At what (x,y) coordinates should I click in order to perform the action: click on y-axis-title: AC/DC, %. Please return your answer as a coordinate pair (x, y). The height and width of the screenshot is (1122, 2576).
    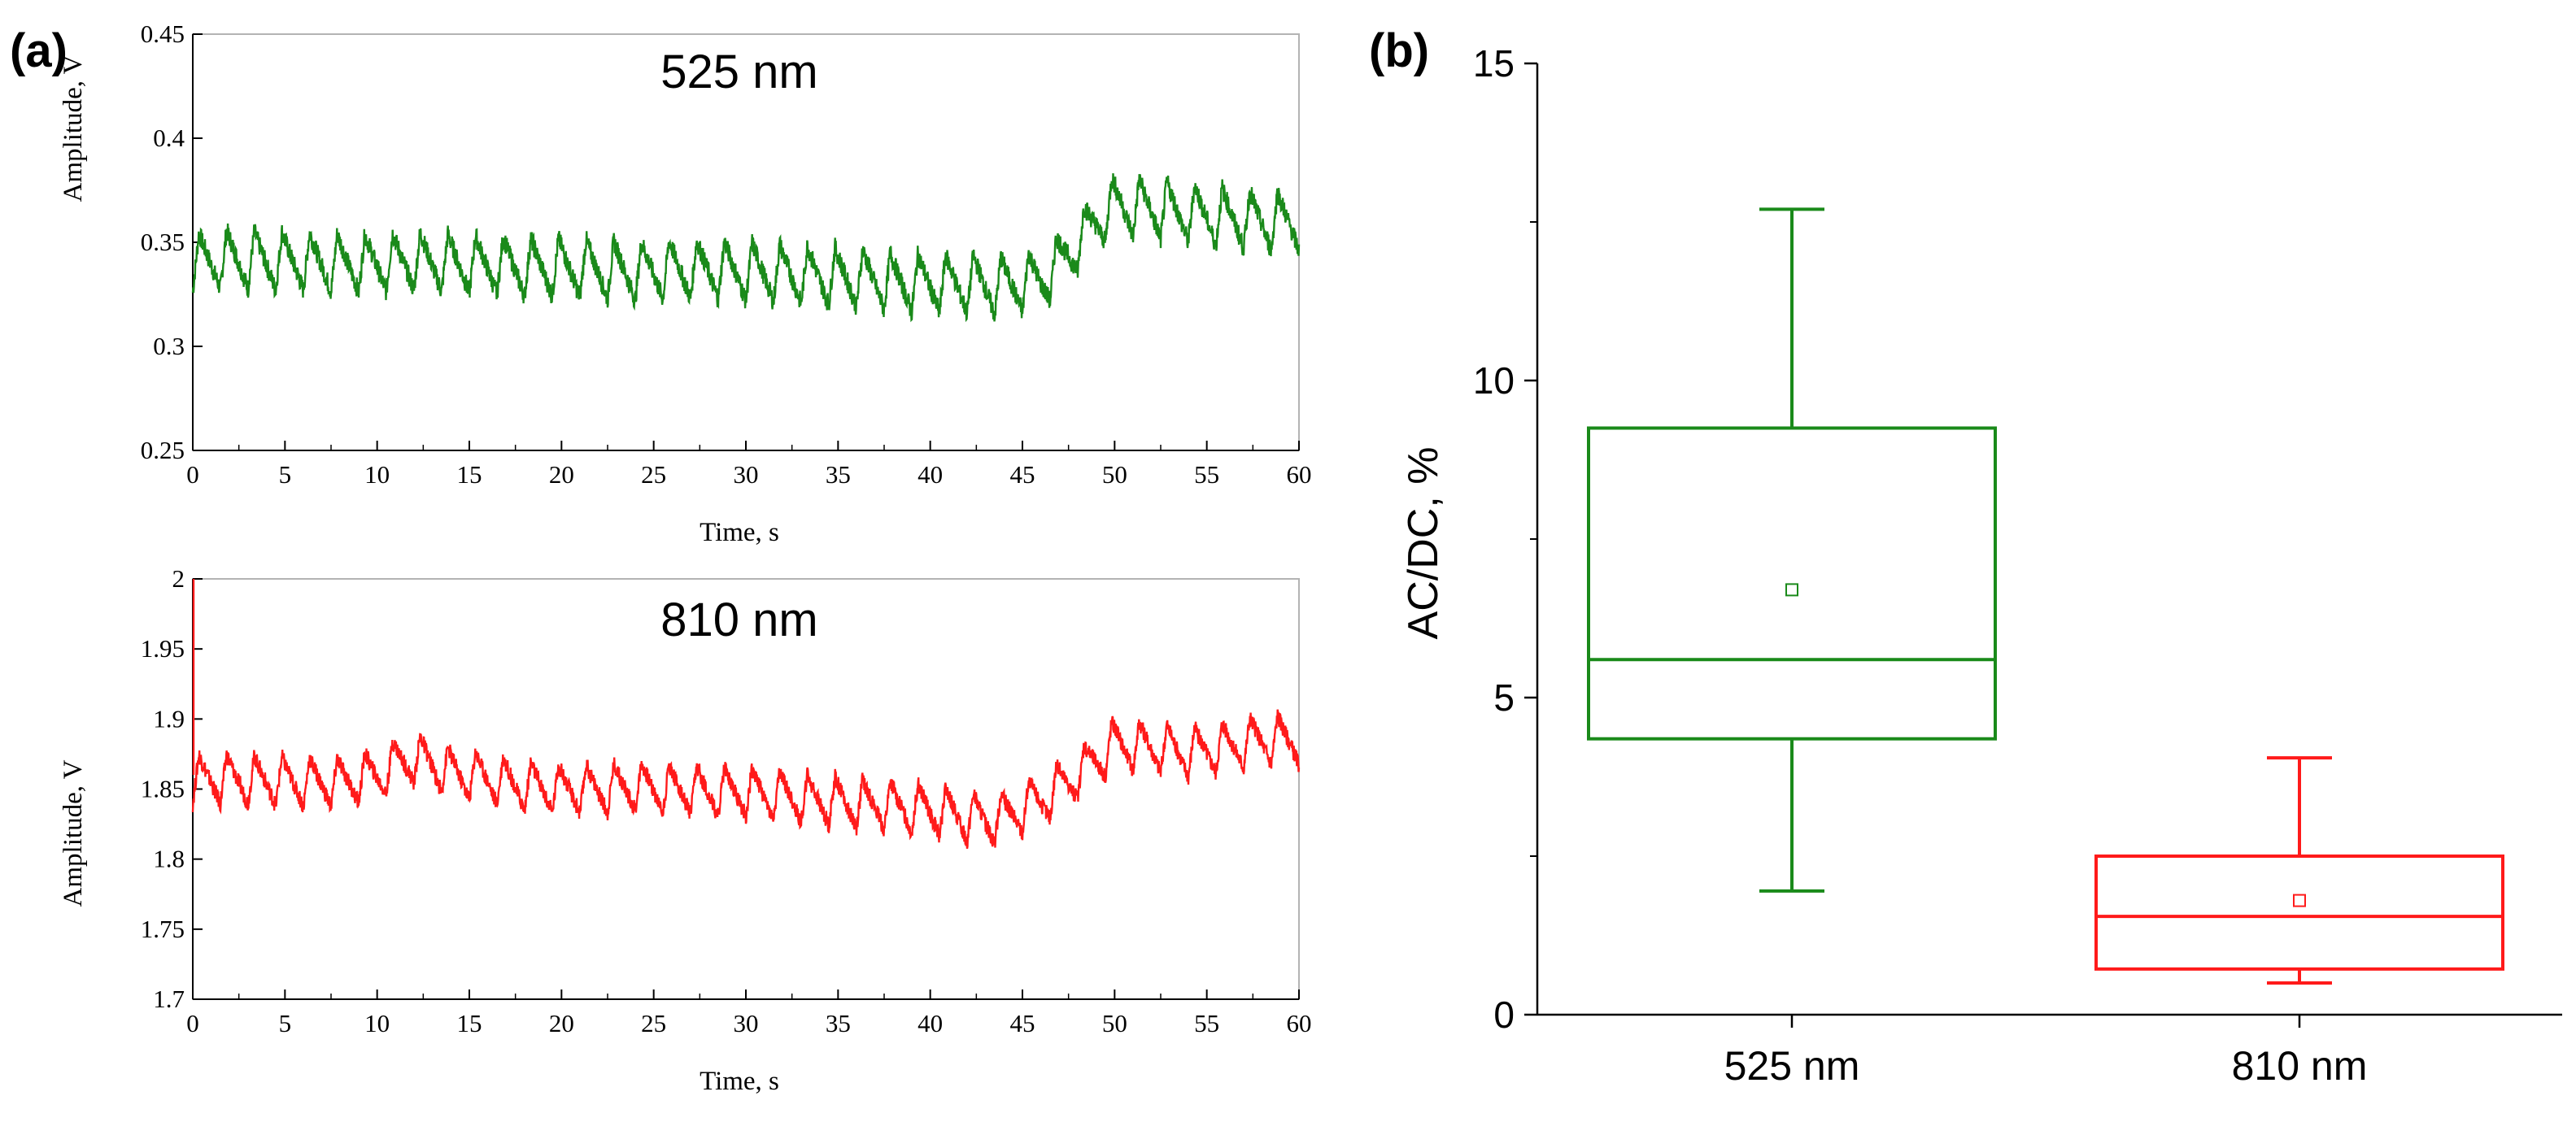
    Looking at the image, I should click on (1423, 543).